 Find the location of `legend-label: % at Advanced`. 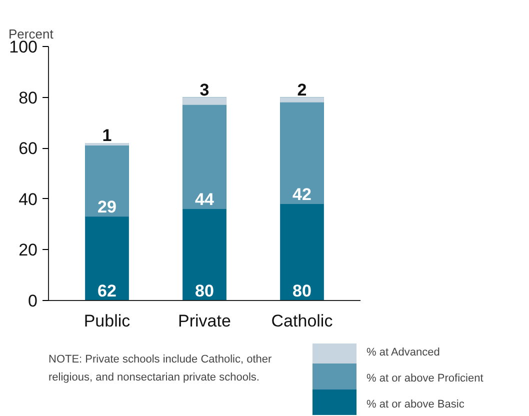

legend-label: % at Advanced is located at coordinates (403, 352).